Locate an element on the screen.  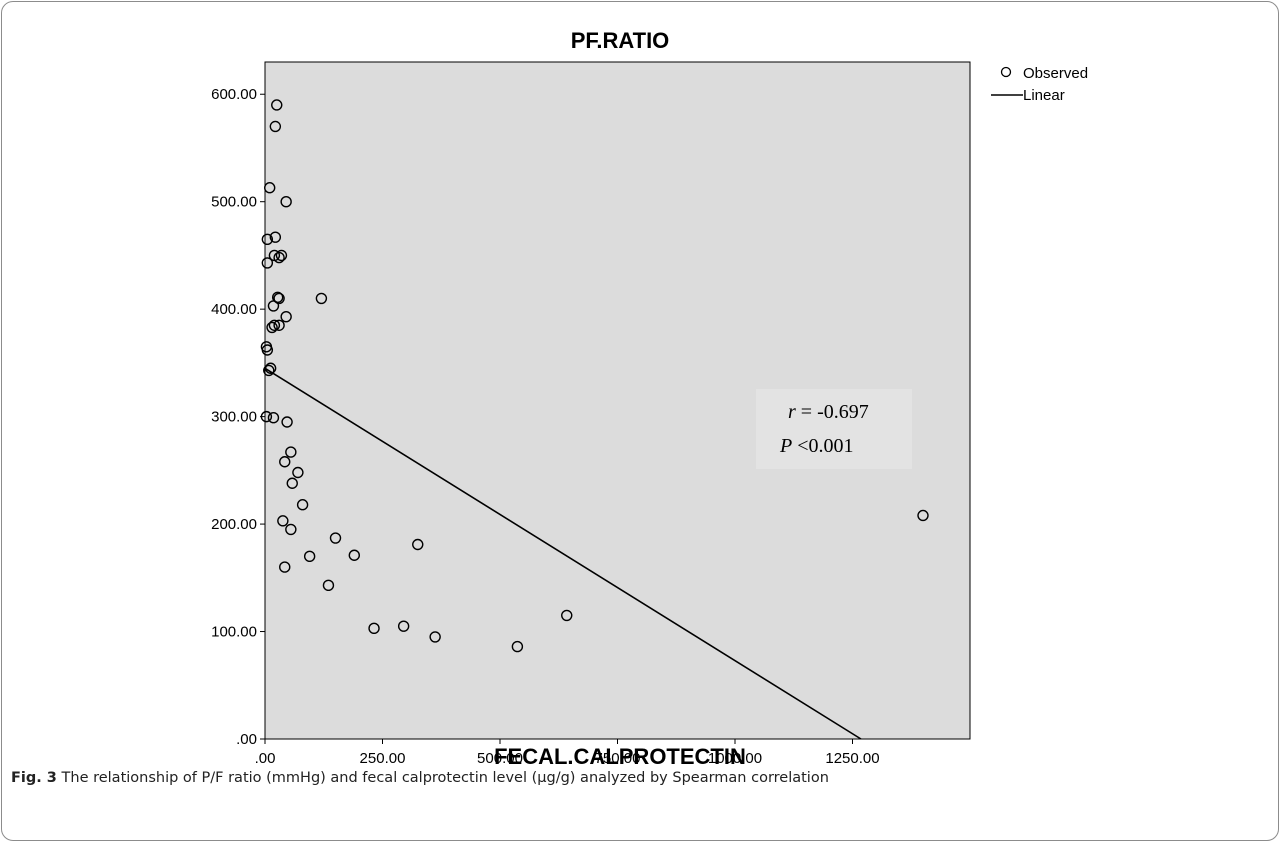
x-tick-label: 750.00 is located at coordinates (618, 758).